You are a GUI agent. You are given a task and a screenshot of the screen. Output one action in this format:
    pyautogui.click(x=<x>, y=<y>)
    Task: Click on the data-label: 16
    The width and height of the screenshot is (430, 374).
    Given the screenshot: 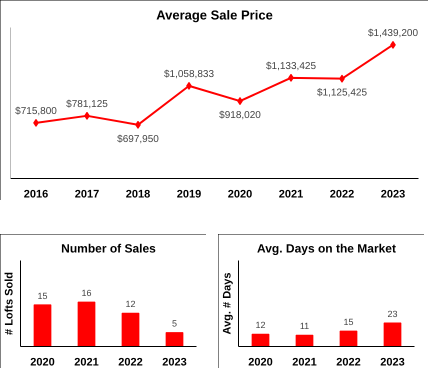 What is the action you would take?
    pyautogui.click(x=86, y=293)
    